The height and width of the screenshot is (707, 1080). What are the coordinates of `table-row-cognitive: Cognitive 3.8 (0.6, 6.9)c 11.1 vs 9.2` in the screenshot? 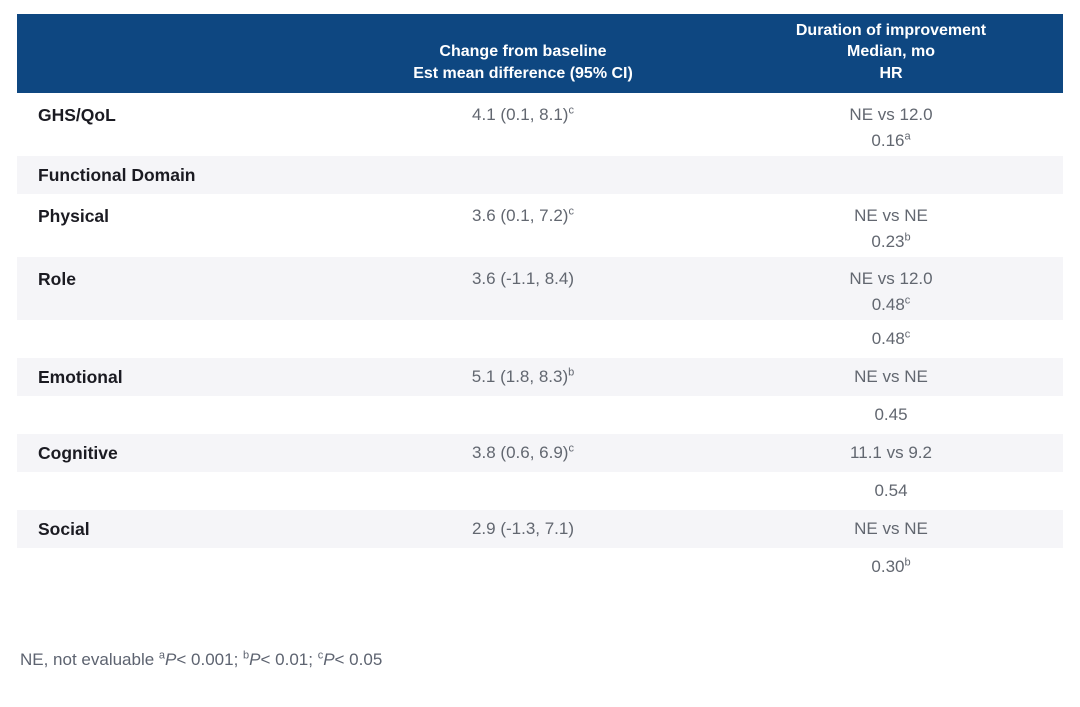 It's located at (540, 453).